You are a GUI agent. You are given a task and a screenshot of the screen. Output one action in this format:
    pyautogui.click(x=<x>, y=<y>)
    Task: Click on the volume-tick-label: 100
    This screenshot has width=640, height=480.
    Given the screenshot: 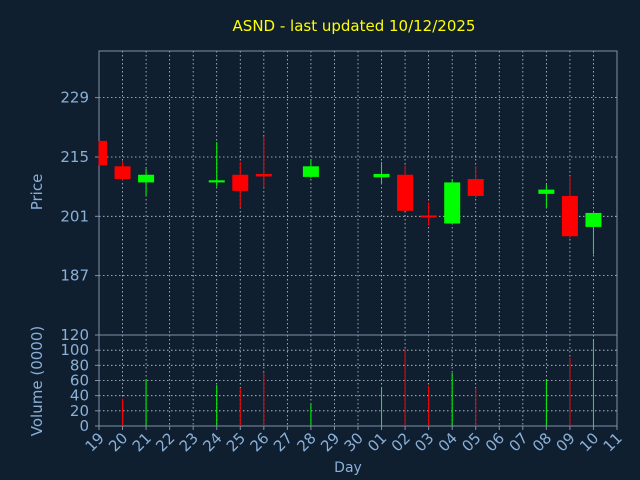 What is the action you would take?
    pyautogui.click(x=74, y=350)
    